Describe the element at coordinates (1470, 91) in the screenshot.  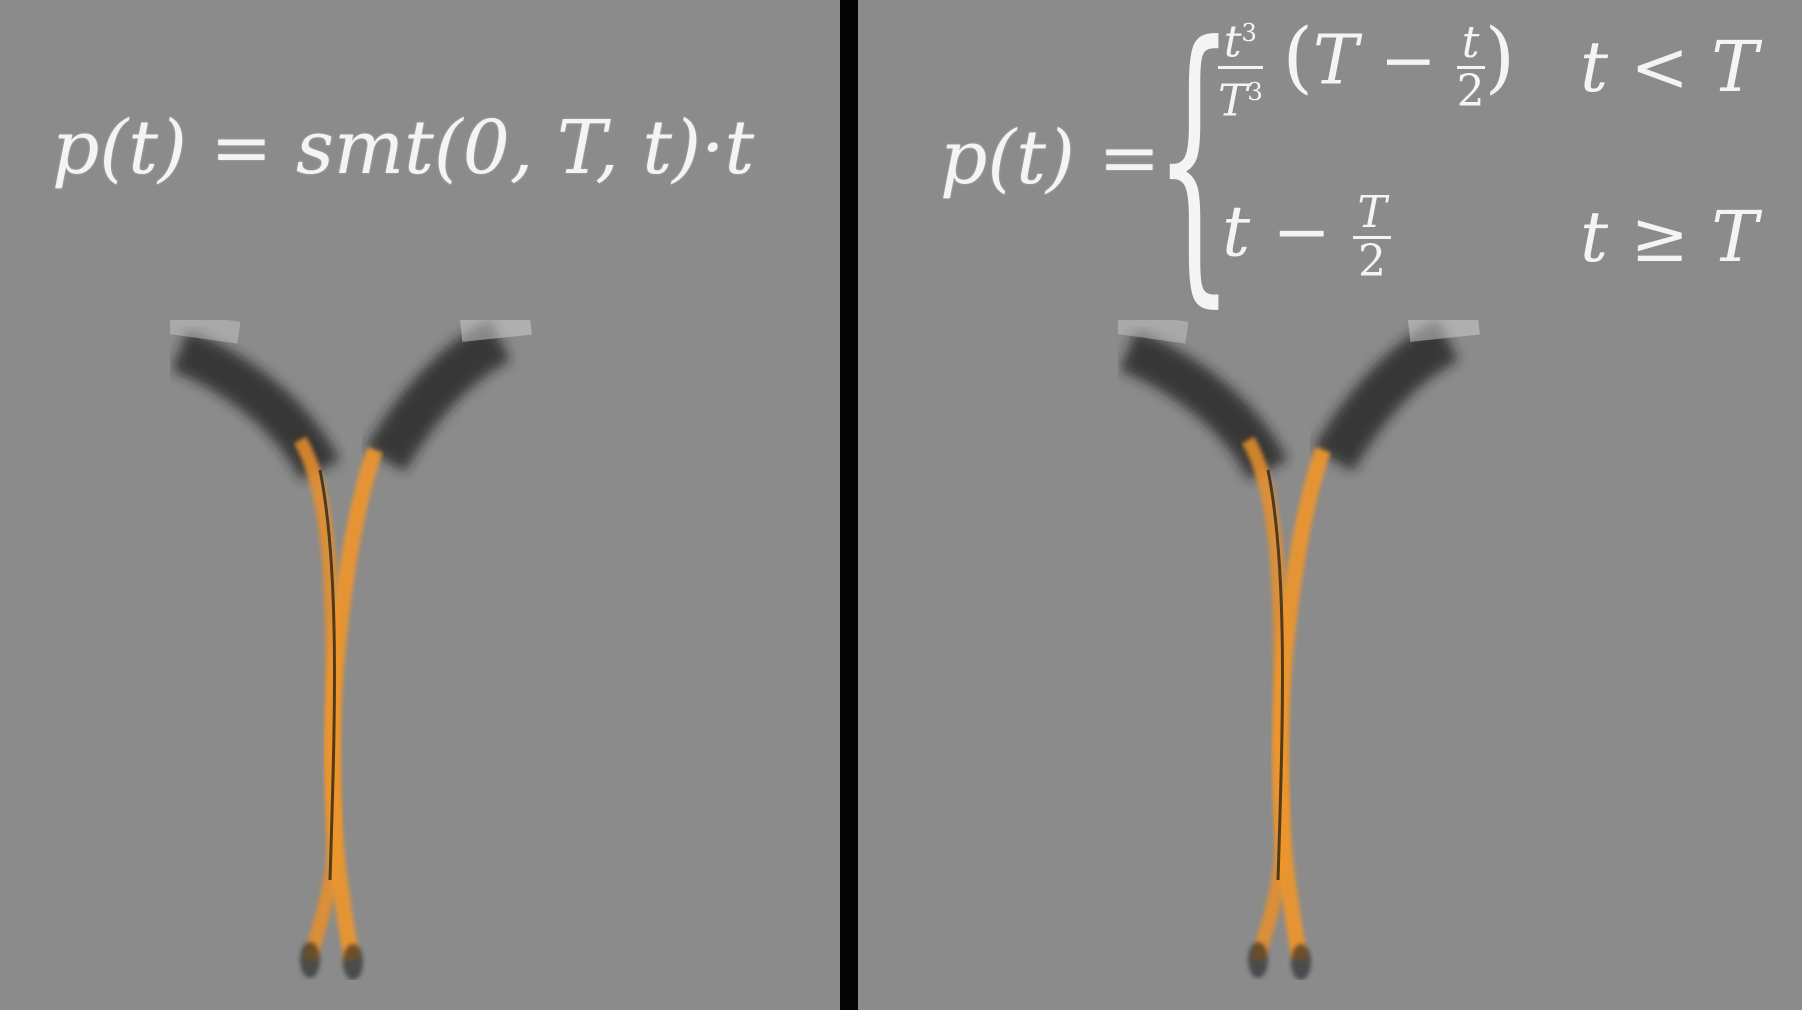
I see `case1-inner-den: 2` at that location.